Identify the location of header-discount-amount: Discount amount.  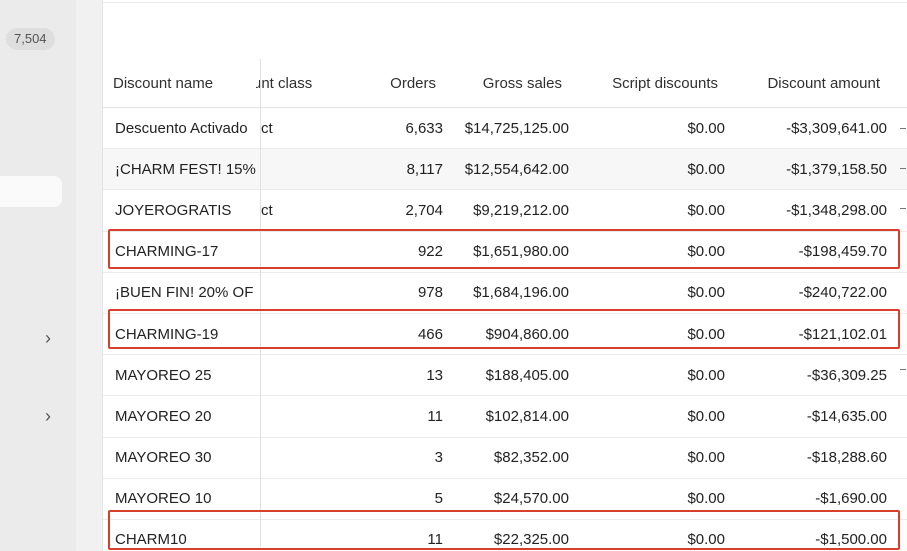
(823, 83).